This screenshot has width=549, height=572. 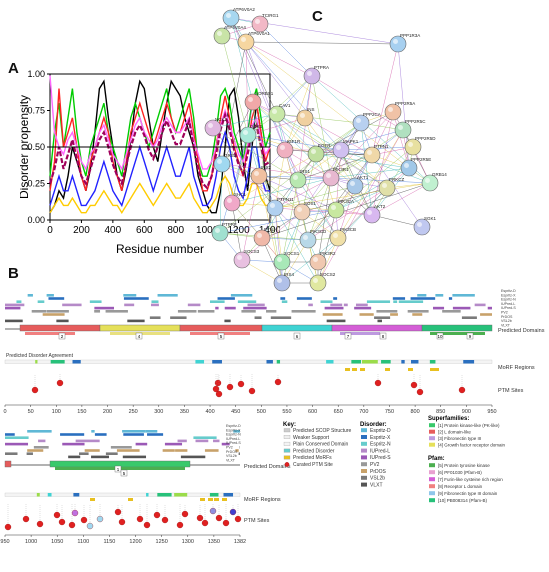 I want to click on domain-number: 2, so click(x=62, y=336).